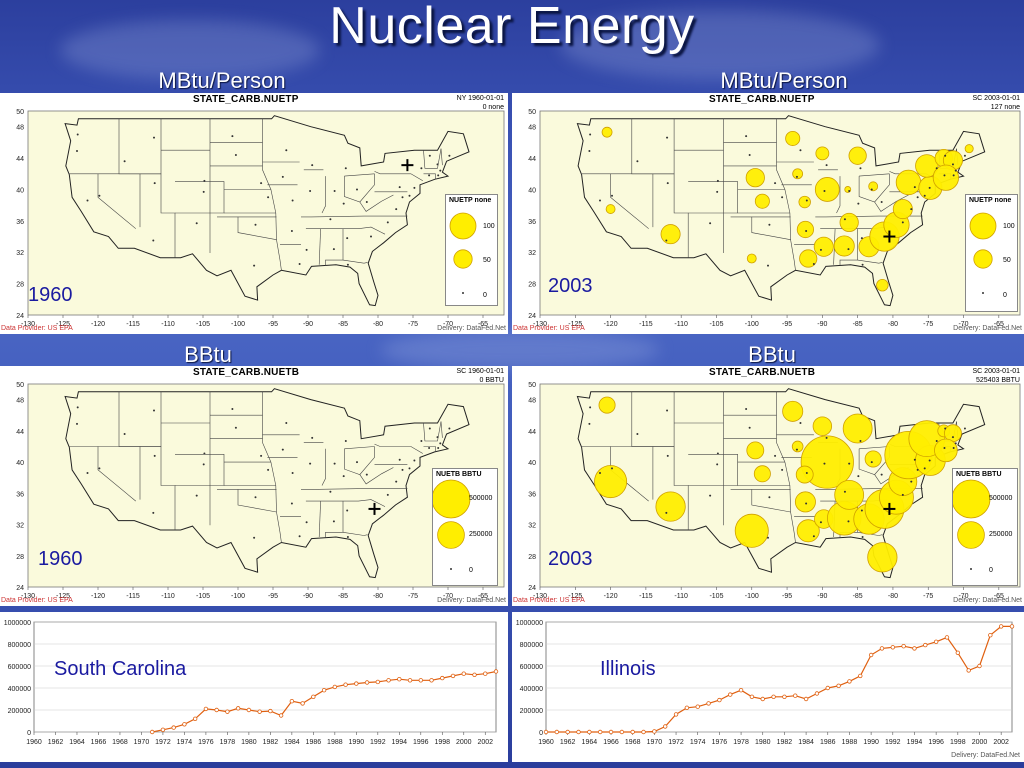 Image resolution: width=1024 pixels, height=768 pixels. What do you see at coordinates (20, 253) in the screenshot?
I see `lat-tick-label: 32` at bounding box center [20, 253].